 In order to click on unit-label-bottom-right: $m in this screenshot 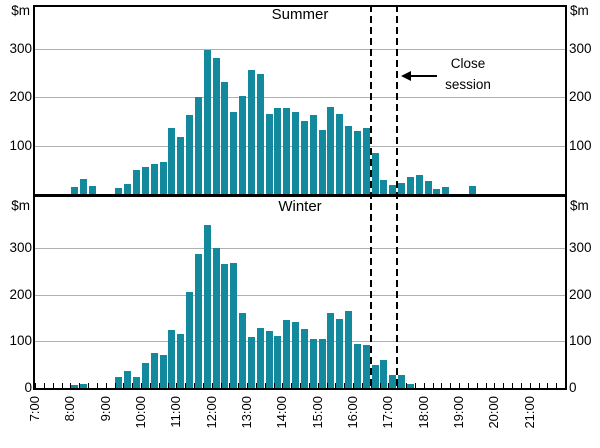, I will do `click(579, 205)`.